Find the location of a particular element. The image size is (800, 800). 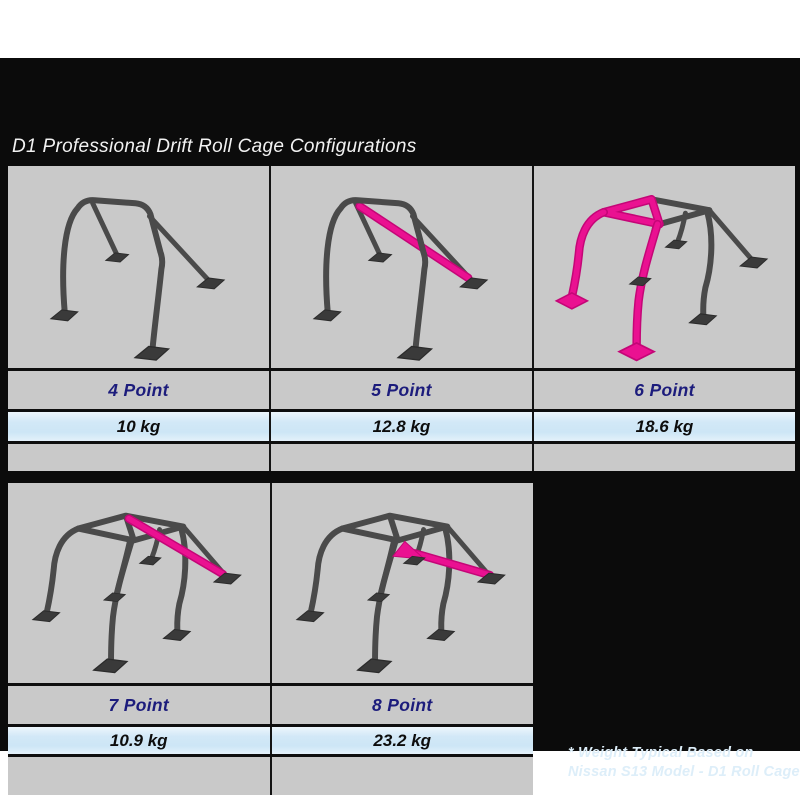

pink-brace-arrowhead is located at coordinates (408, 550).